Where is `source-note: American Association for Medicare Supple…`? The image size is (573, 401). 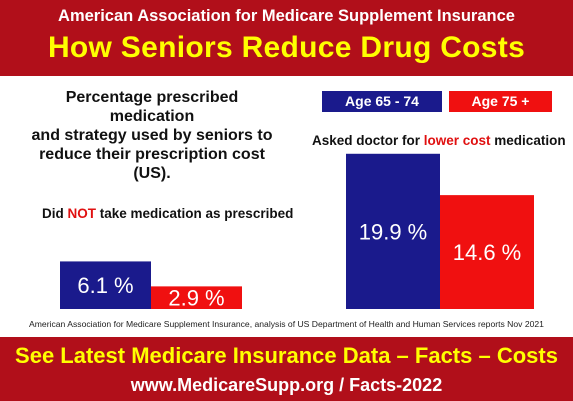 source-note: American Association for Medicare Supple… is located at coordinates (286, 324).